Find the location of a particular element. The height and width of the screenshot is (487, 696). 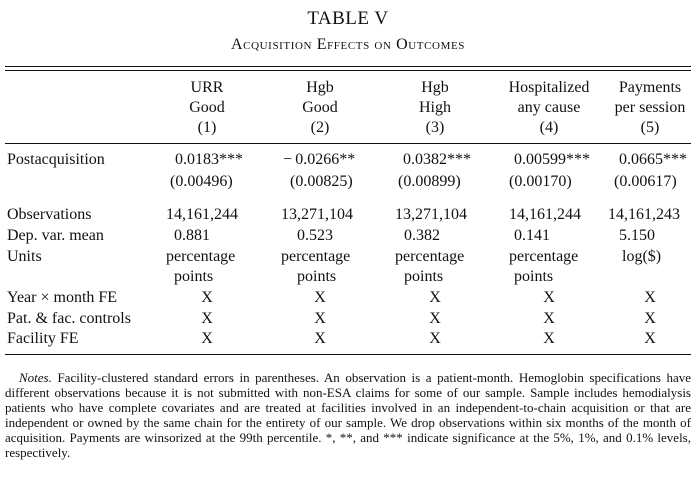

fe1-1: X is located at coordinates (207, 297).